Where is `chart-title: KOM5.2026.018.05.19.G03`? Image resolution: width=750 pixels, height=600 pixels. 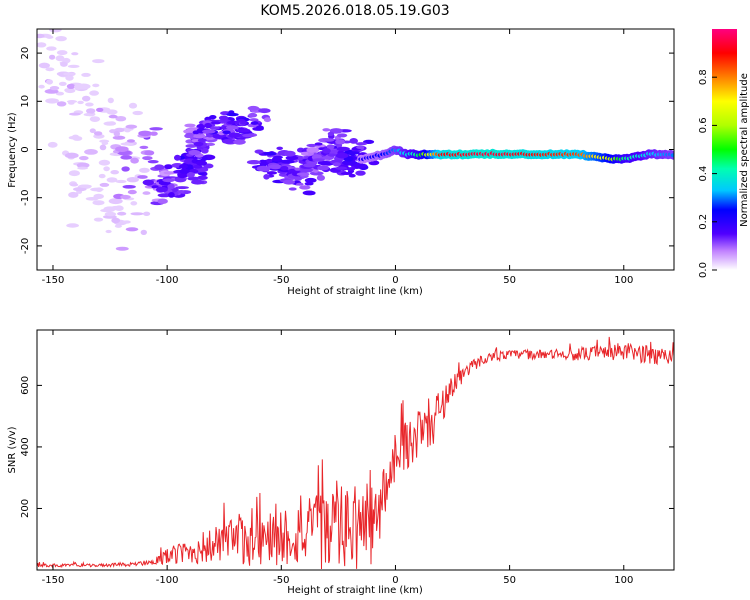
chart-title: KOM5.2026.018.05.19.G03 is located at coordinates (354, 11).